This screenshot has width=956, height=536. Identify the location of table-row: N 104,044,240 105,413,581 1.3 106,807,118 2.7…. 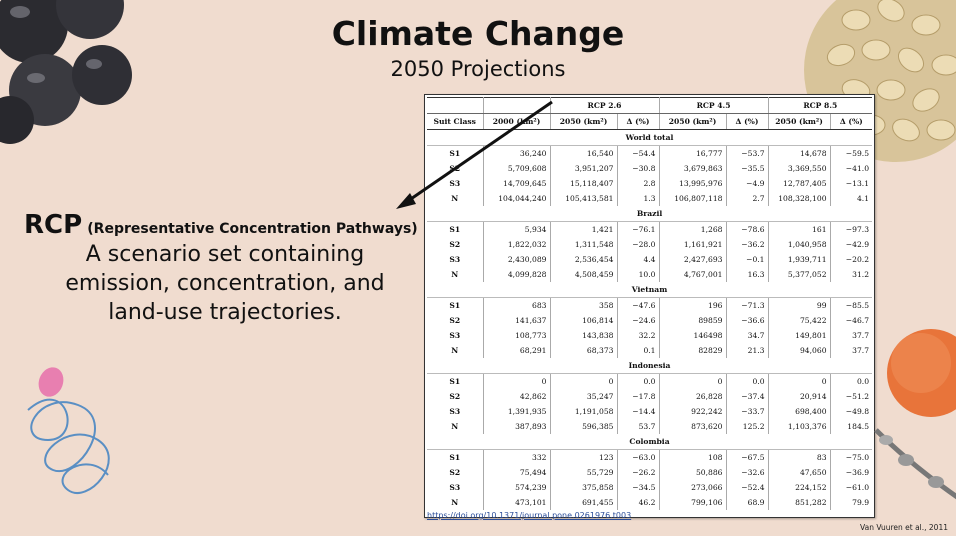
(649, 198).